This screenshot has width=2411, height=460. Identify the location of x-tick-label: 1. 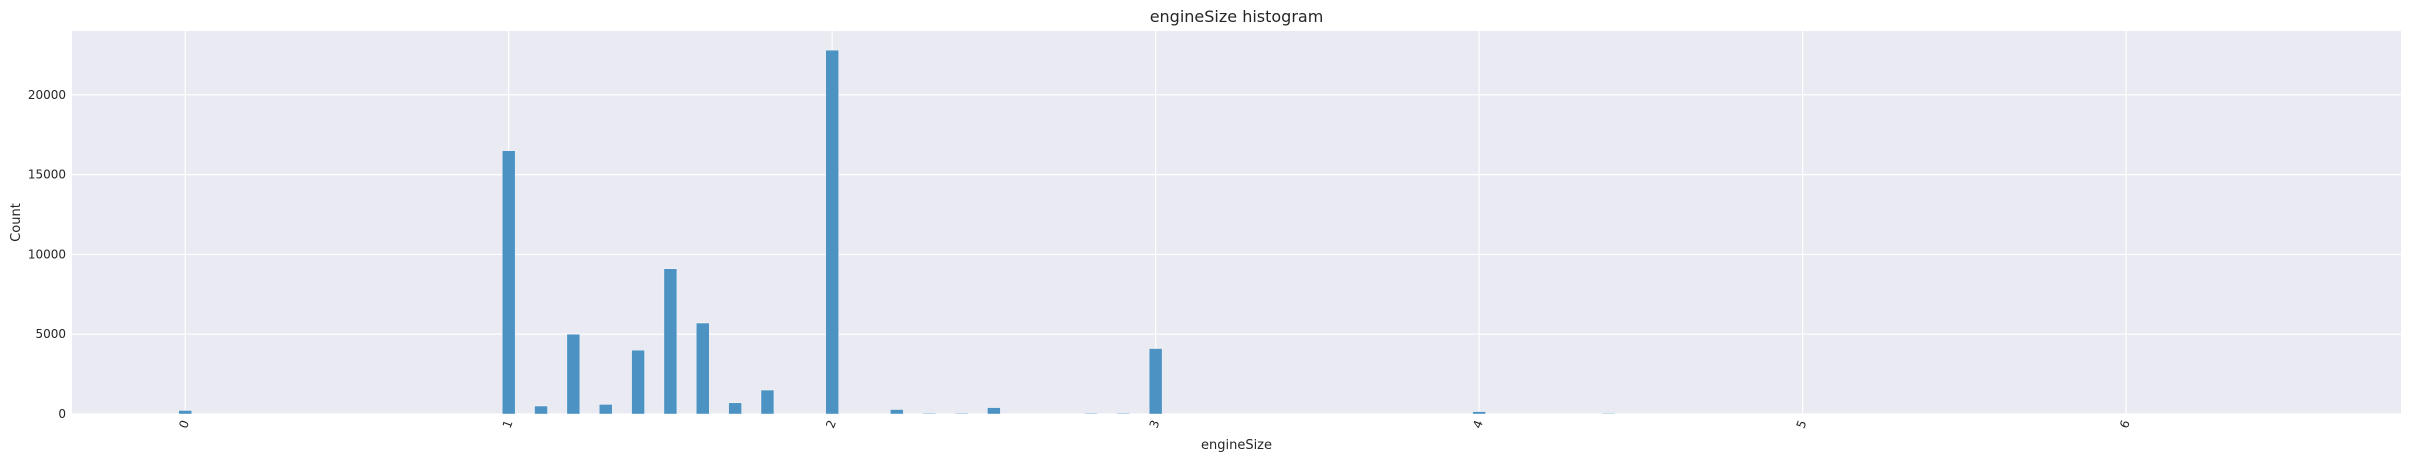
(508, 424).